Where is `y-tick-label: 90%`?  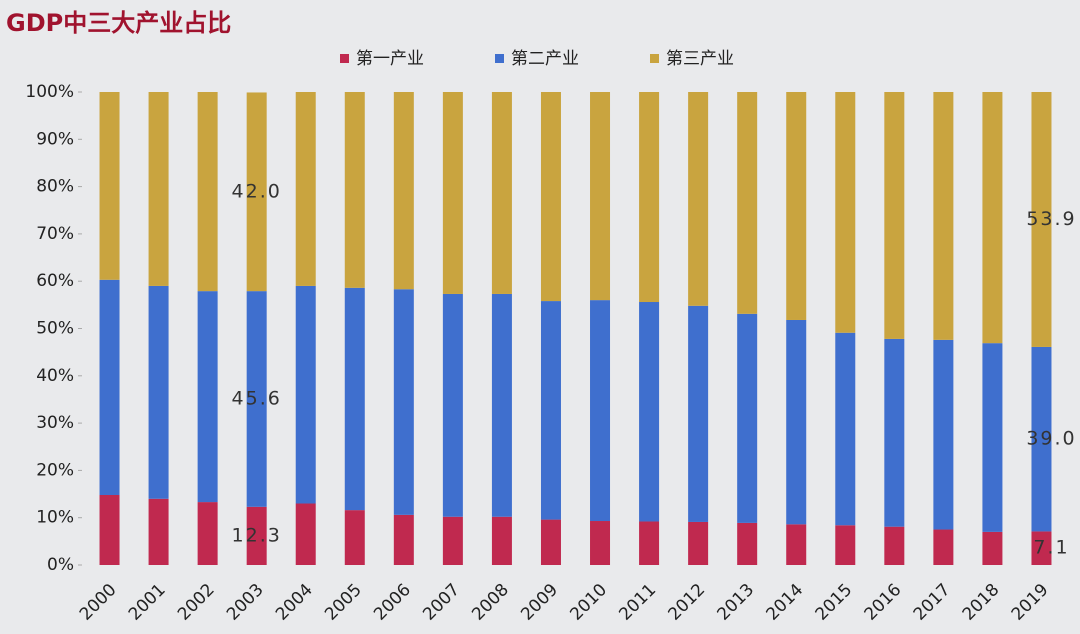
y-tick-label: 90% is located at coordinates (55, 139).